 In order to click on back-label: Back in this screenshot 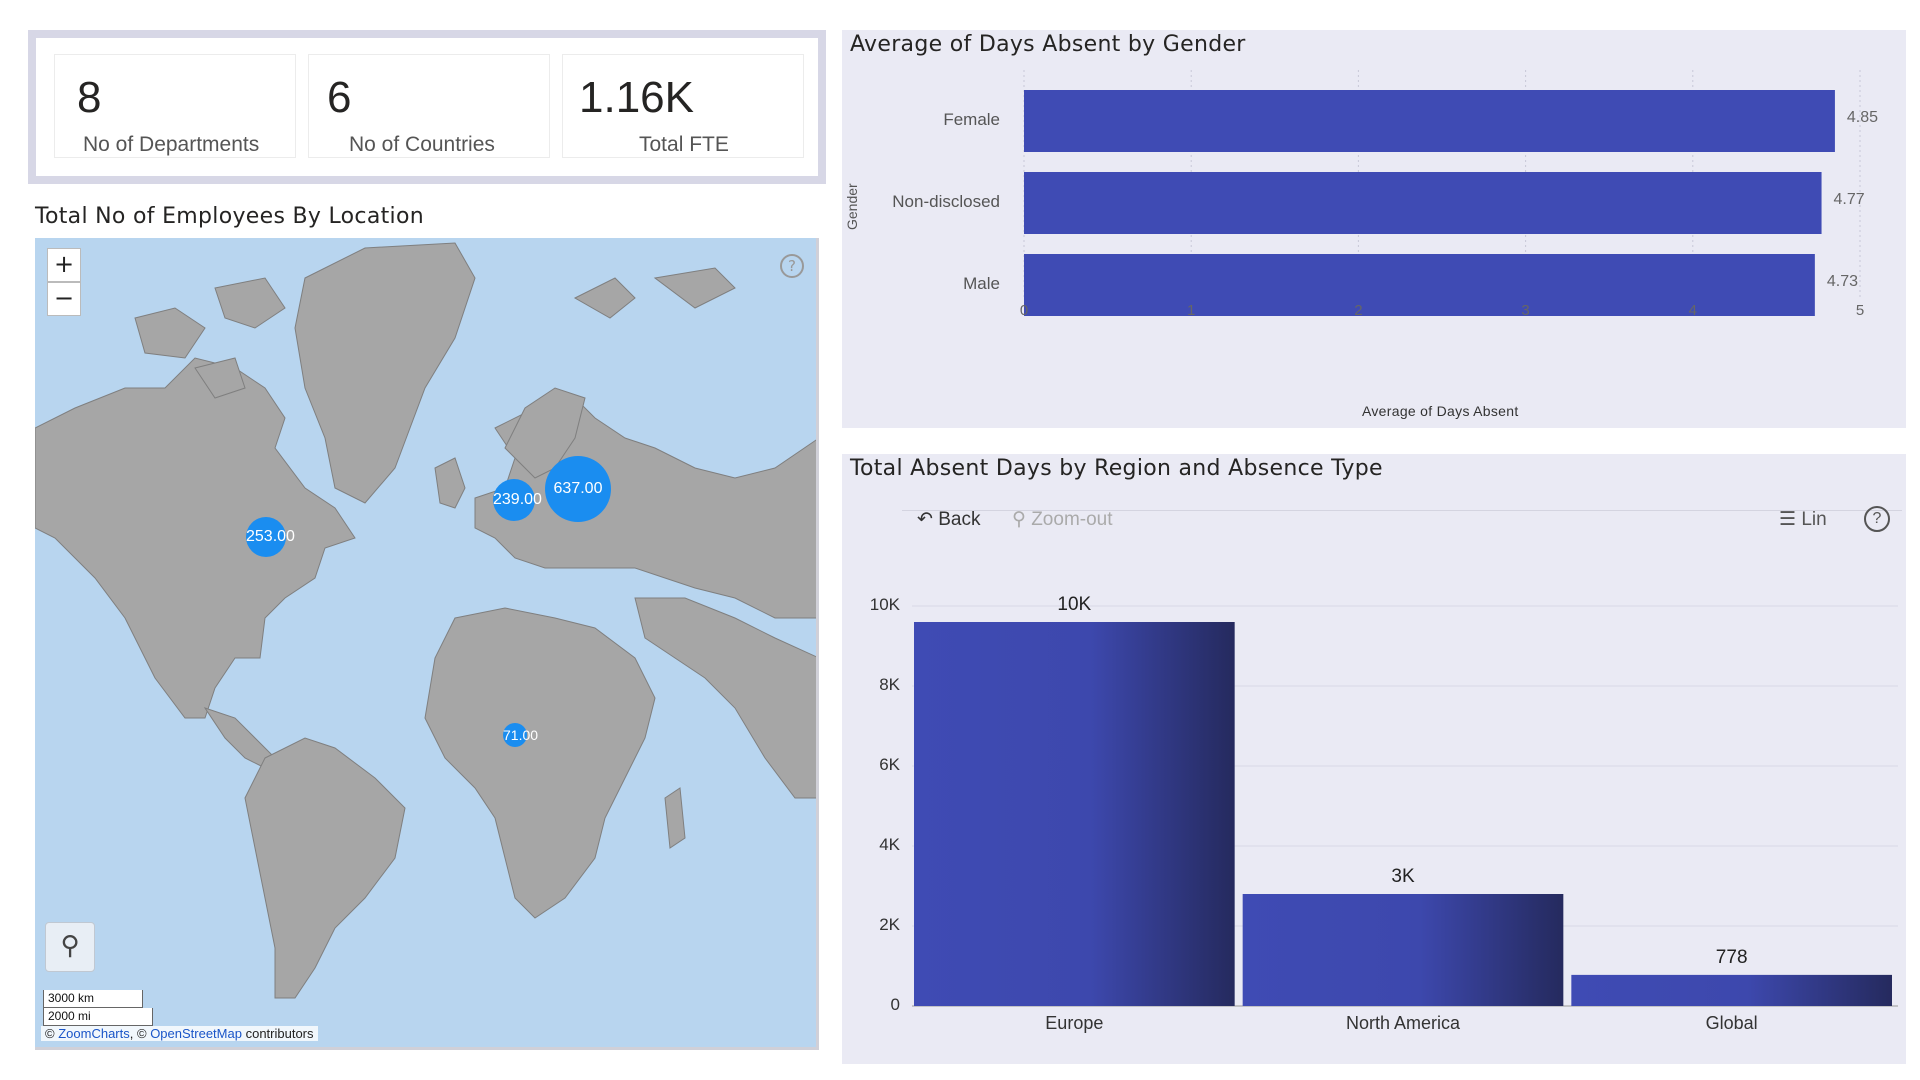, I will do `click(959, 519)`.